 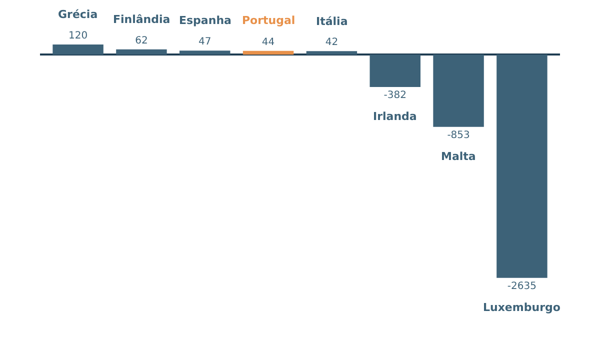 I want to click on data-label: 120, so click(x=78, y=36).